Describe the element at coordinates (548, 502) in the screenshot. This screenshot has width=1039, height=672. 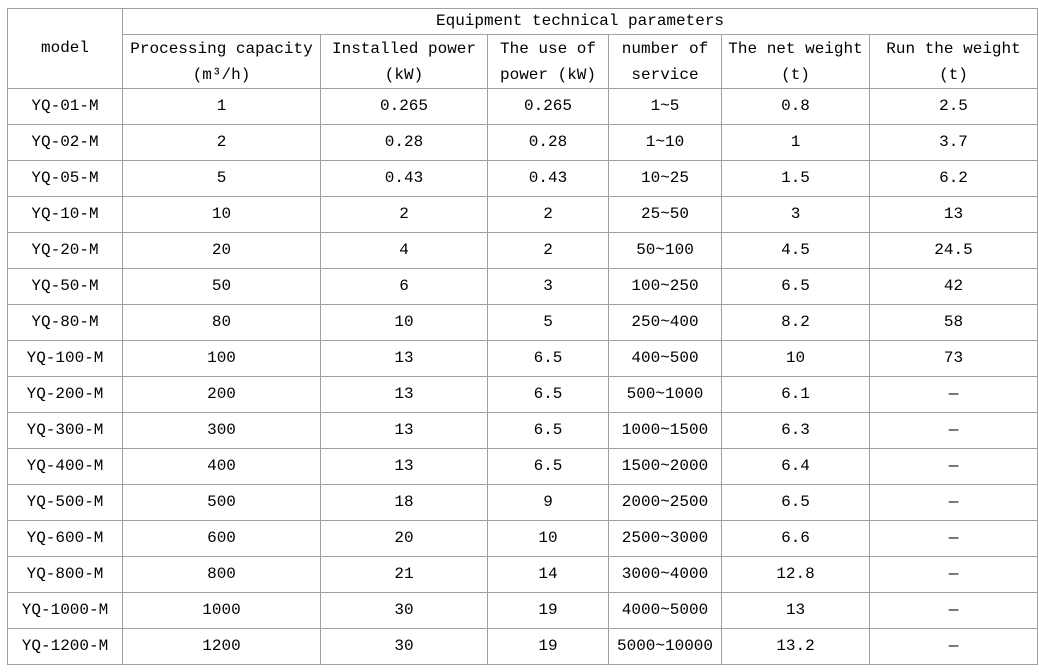
I see `value-cell: 9` at that location.